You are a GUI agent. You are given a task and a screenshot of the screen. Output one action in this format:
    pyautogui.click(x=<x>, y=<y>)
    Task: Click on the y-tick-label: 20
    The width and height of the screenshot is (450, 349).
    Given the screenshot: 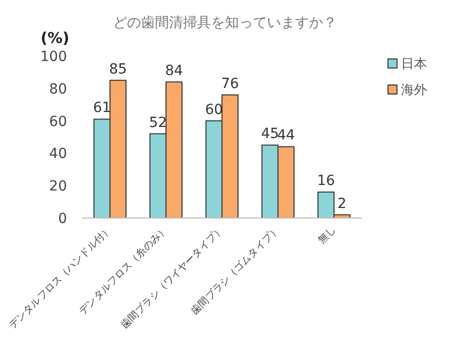 What is the action you would take?
    pyautogui.click(x=58, y=186)
    